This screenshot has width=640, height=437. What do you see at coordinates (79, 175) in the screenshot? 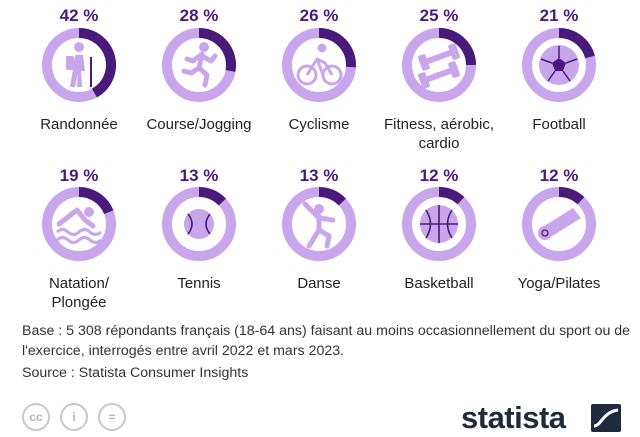
I see `value-label: 19 %` at bounding box center [79, 175].